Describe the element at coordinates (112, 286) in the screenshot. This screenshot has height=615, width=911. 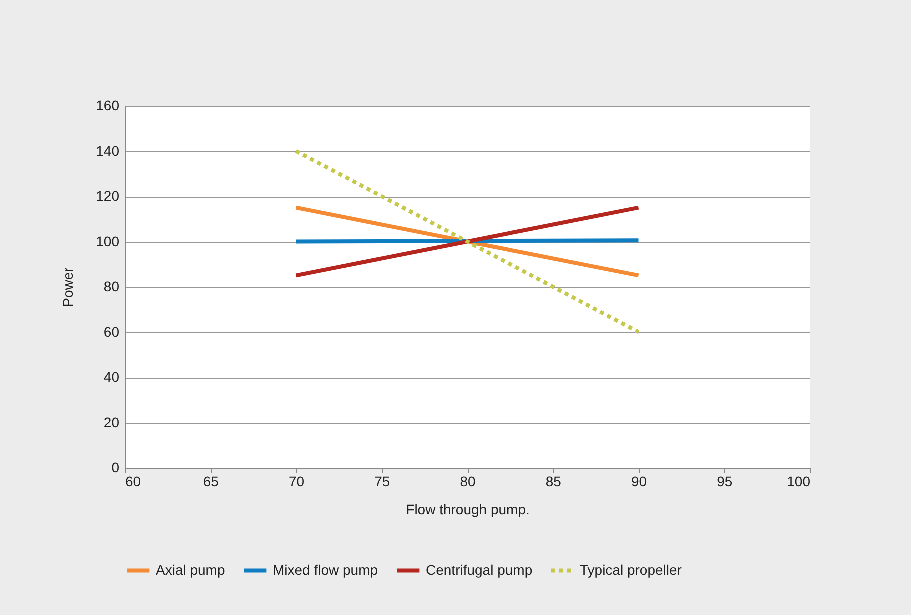
I see `y-tick-label: 80` at that location.